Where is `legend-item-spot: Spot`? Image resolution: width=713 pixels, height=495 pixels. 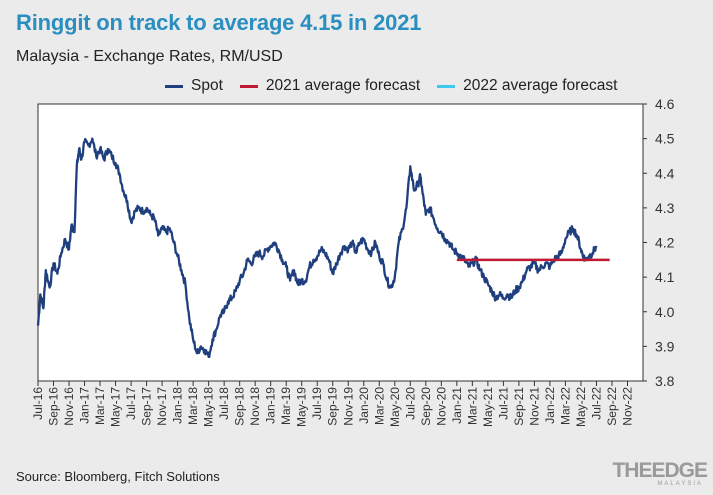
legend-item-spot: Spot is located at coordinates (194, 86).